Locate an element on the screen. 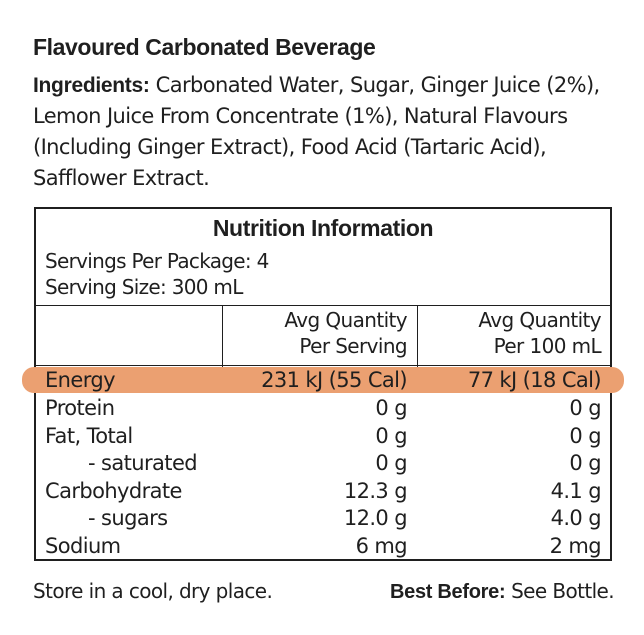 This screenshot has height=635, width=644. nutrient-row-energy: Energy 231 kJ (55 Cal) 77 kJ (18 Cal) is located at coordinates (323, 382).